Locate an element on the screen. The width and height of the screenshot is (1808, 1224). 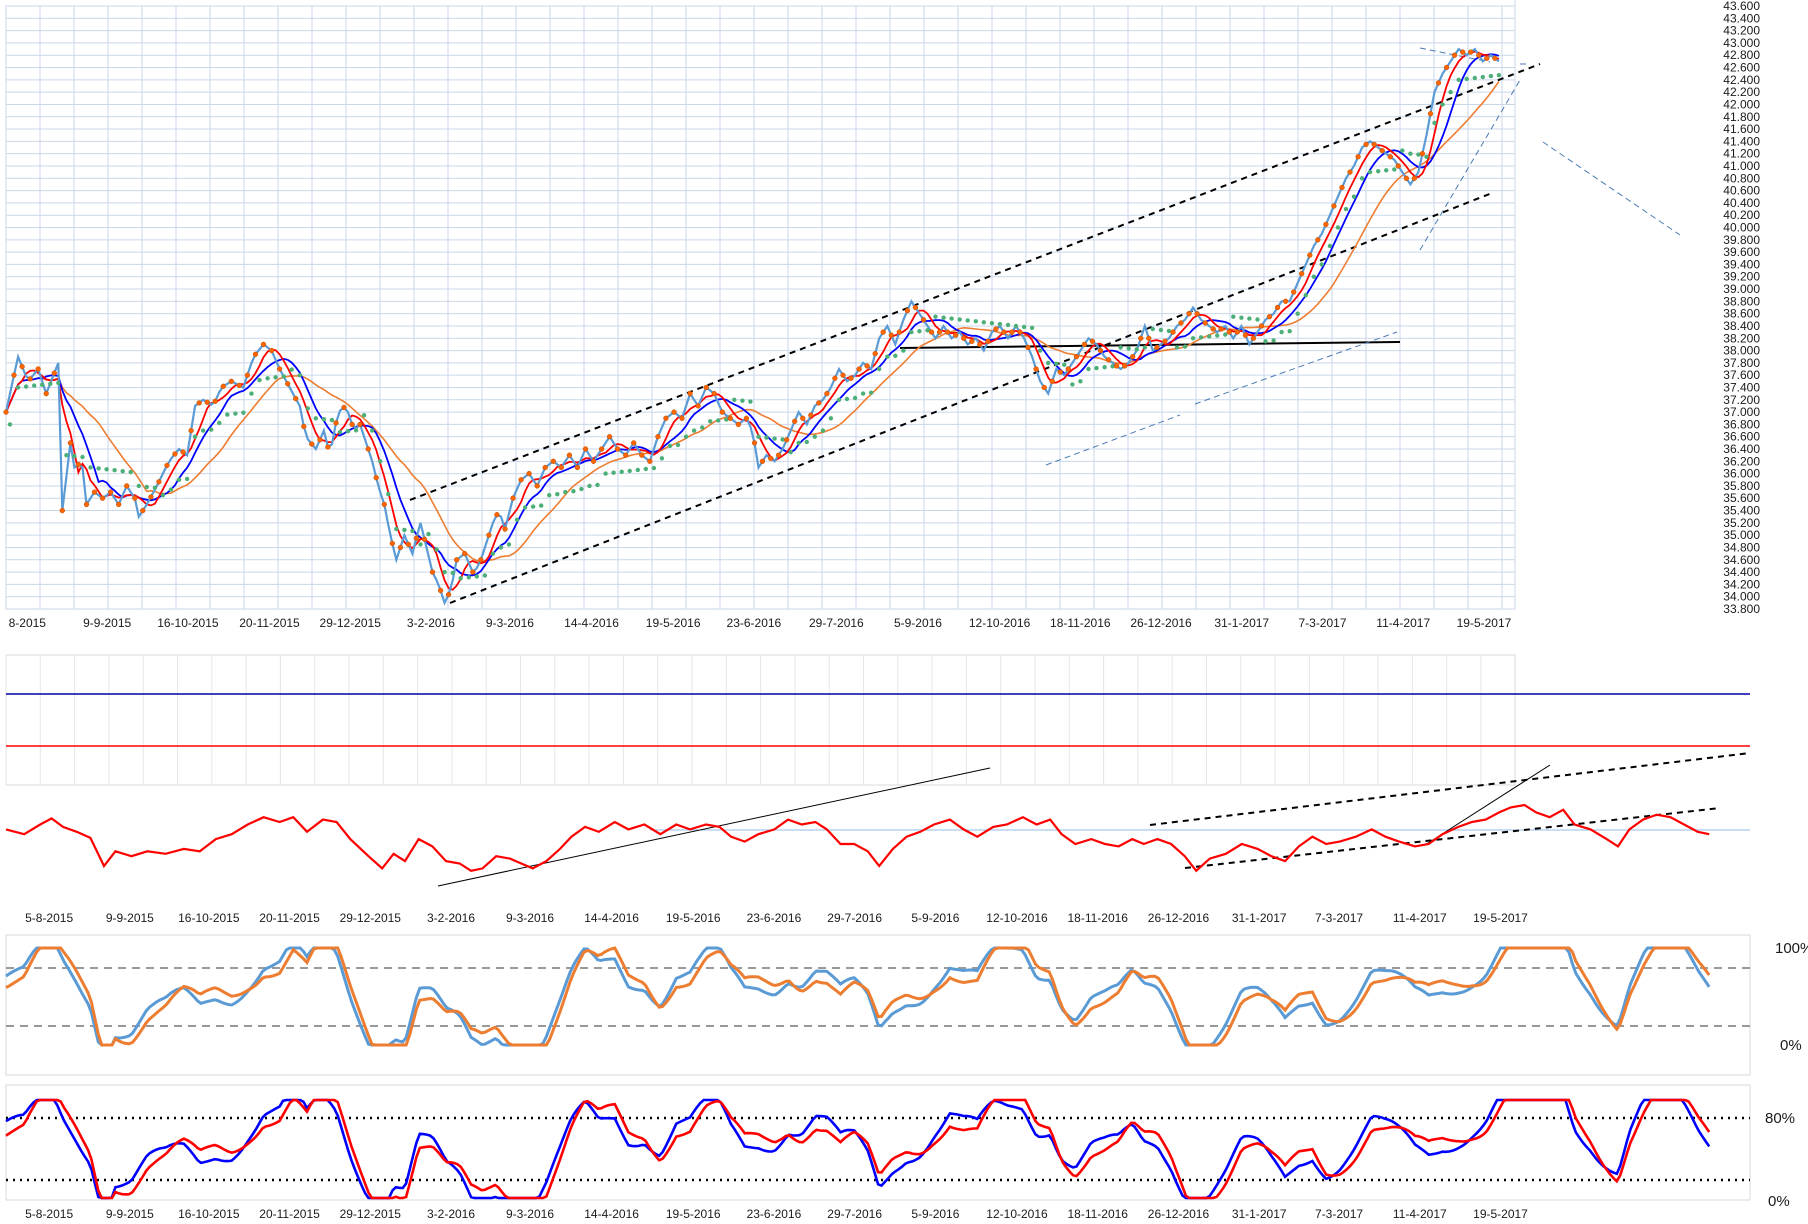
stochastic-2-x-tick-label: 23-6-2016 is located at coordinates (774, 1214).